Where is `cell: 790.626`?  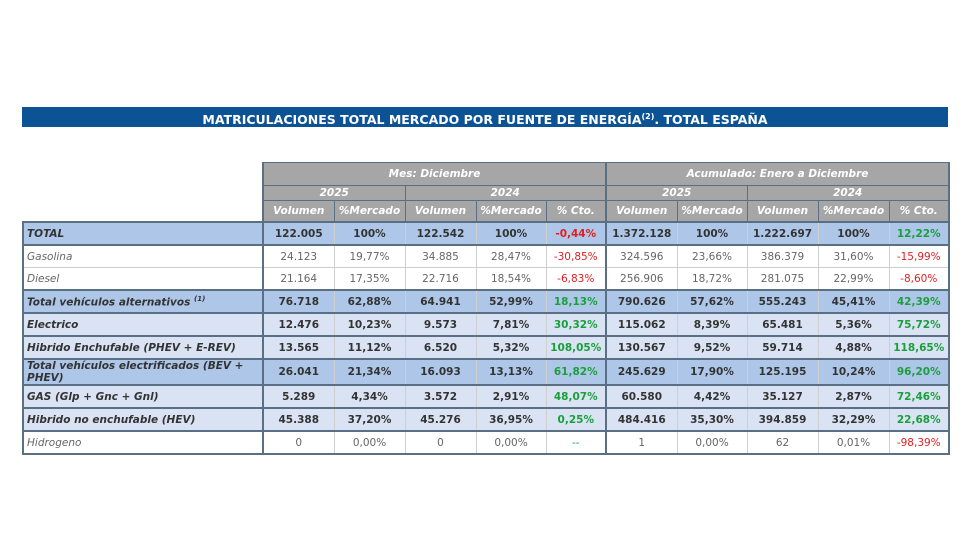 cell: 790.626 is located at coordinates (641, 301).